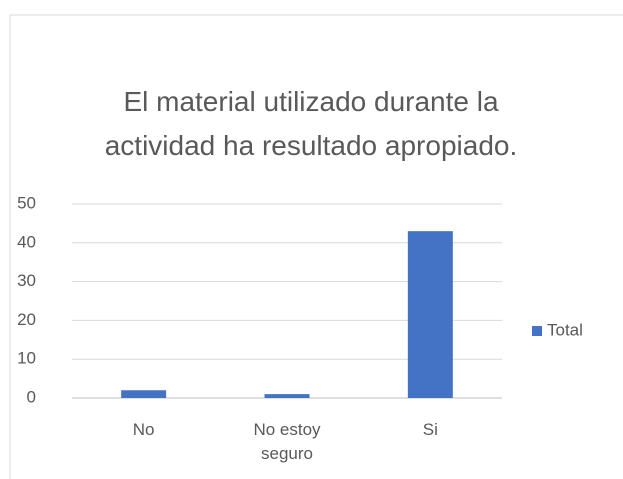 The width and height of the screenshot is (623, 479). Describe the element at coordinates (26, 358) in the screenshot. I see `y-tick-label: 10` at that location.